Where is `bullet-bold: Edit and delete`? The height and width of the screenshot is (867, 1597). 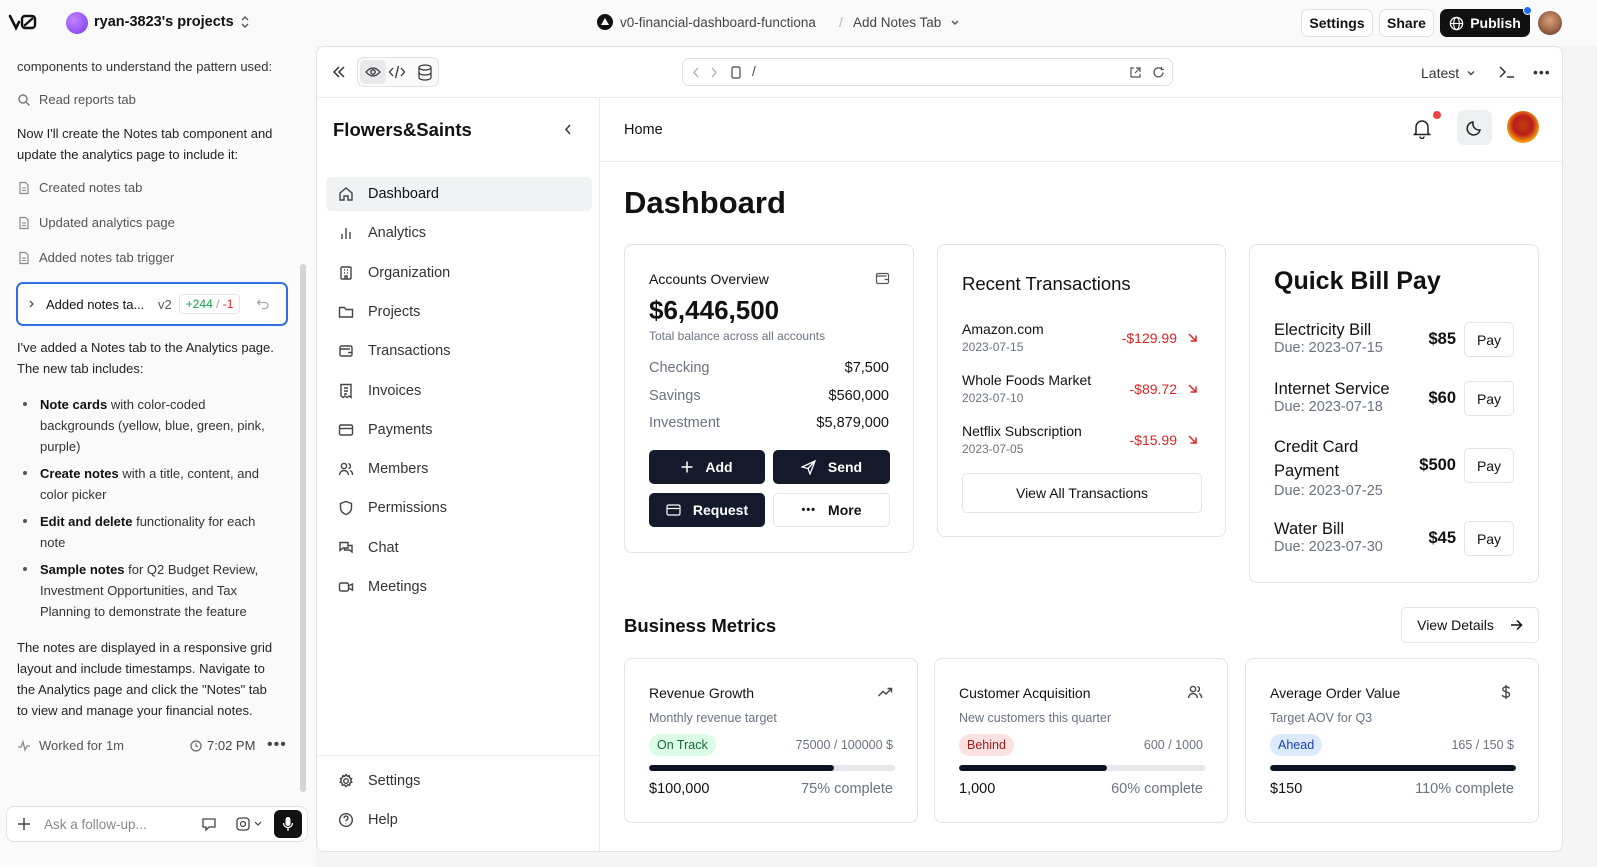 bullet-bold: Edit and delete is located at coordinates (86, 521).